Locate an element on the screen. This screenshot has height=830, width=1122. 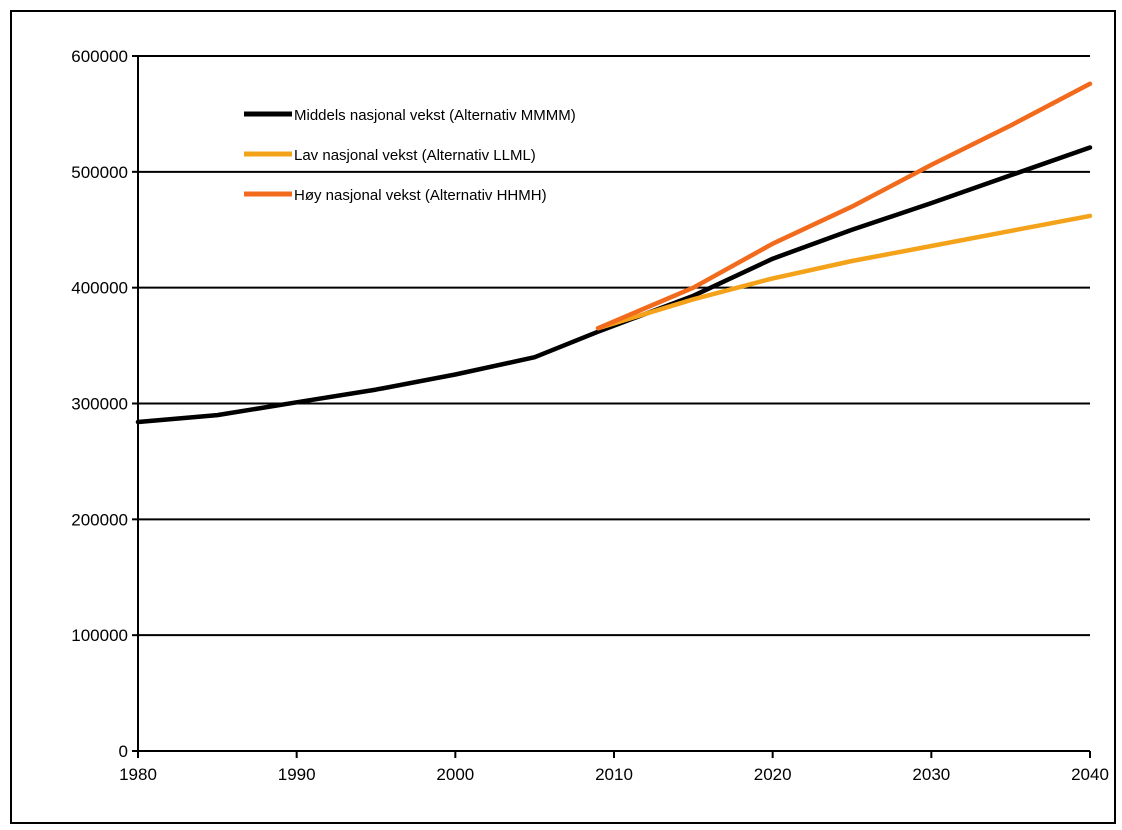
y-tick-label: 0 is located at coordinates (123, 751).